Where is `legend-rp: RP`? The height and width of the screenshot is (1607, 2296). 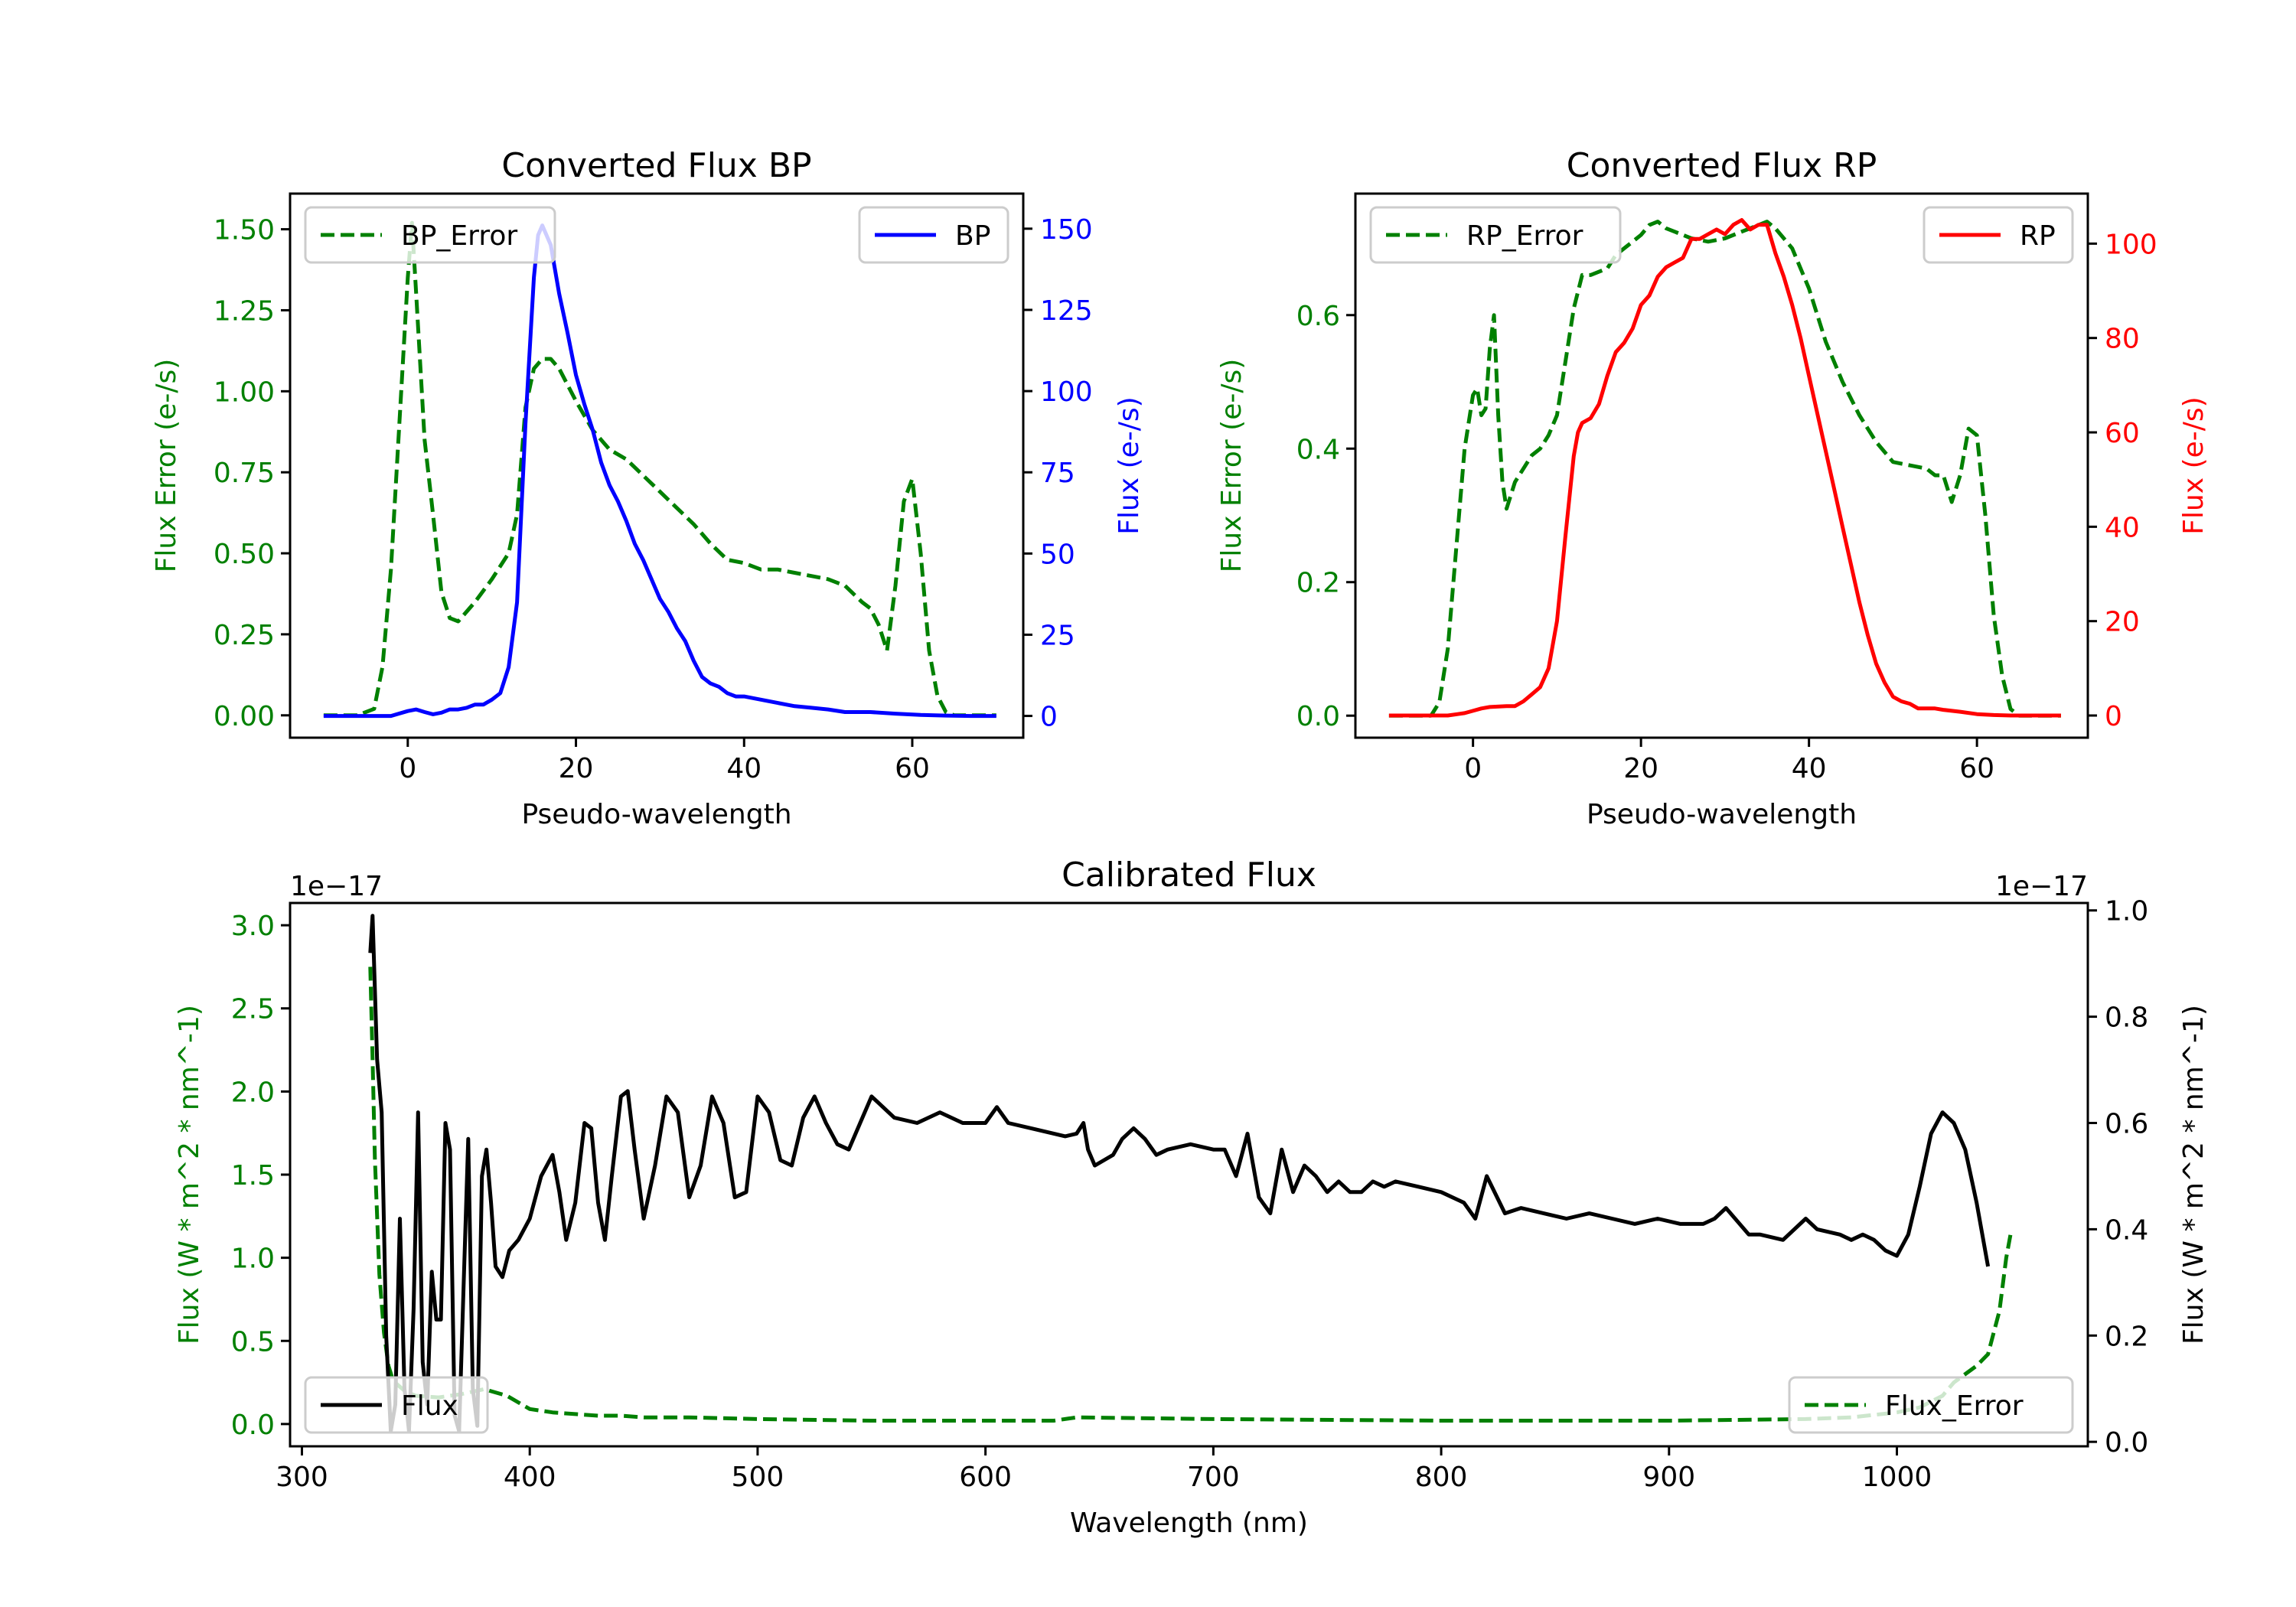
legend-rp: RP is located at coordinates (1998, 235).